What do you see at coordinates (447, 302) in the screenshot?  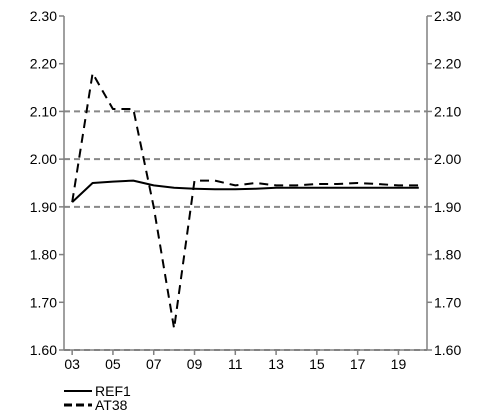 I see `y-tick-label-right: 1.70` at bounding box center [447, 302].